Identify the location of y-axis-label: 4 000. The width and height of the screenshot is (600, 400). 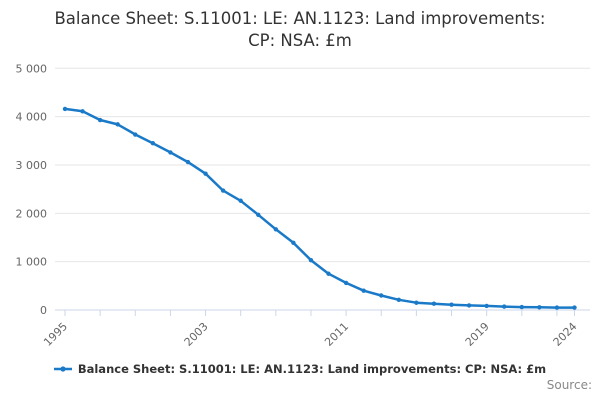
(32, 117).